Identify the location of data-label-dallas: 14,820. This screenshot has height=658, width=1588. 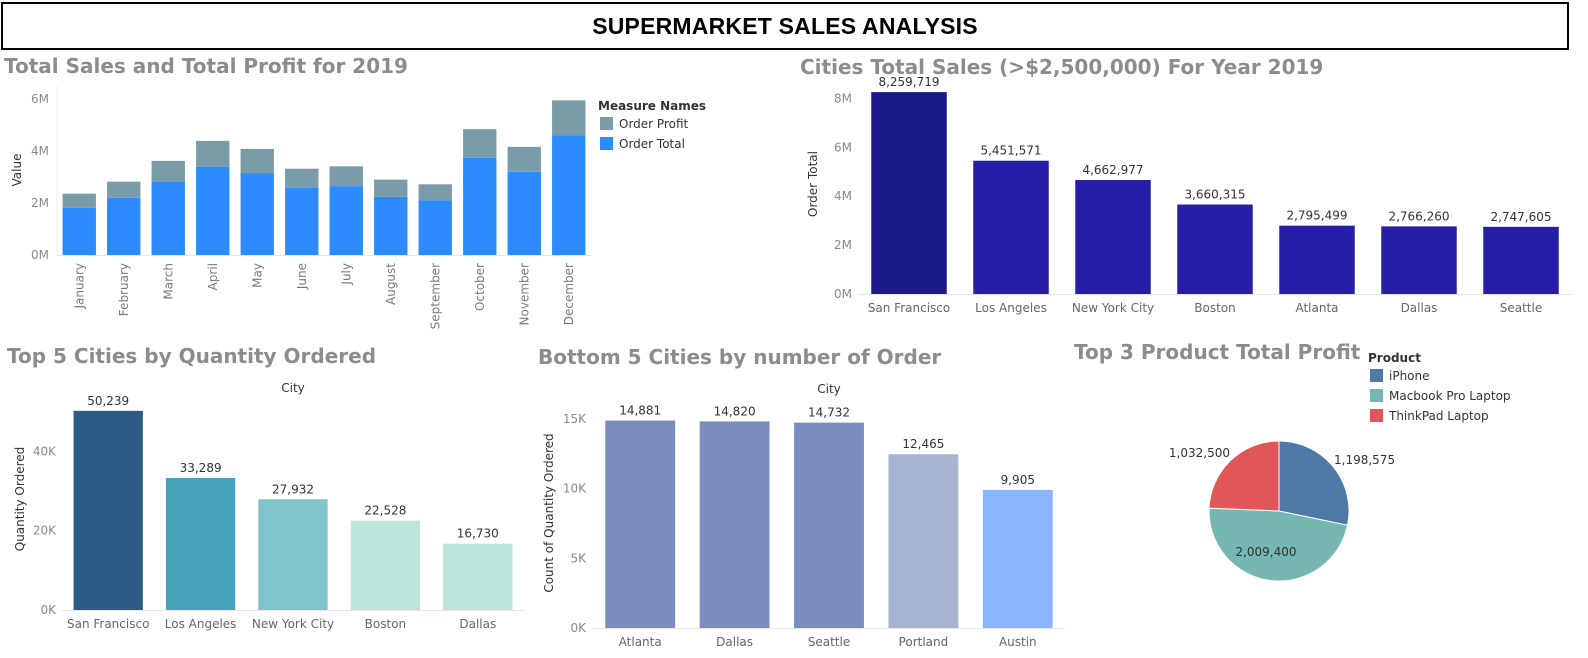
(735, 411).